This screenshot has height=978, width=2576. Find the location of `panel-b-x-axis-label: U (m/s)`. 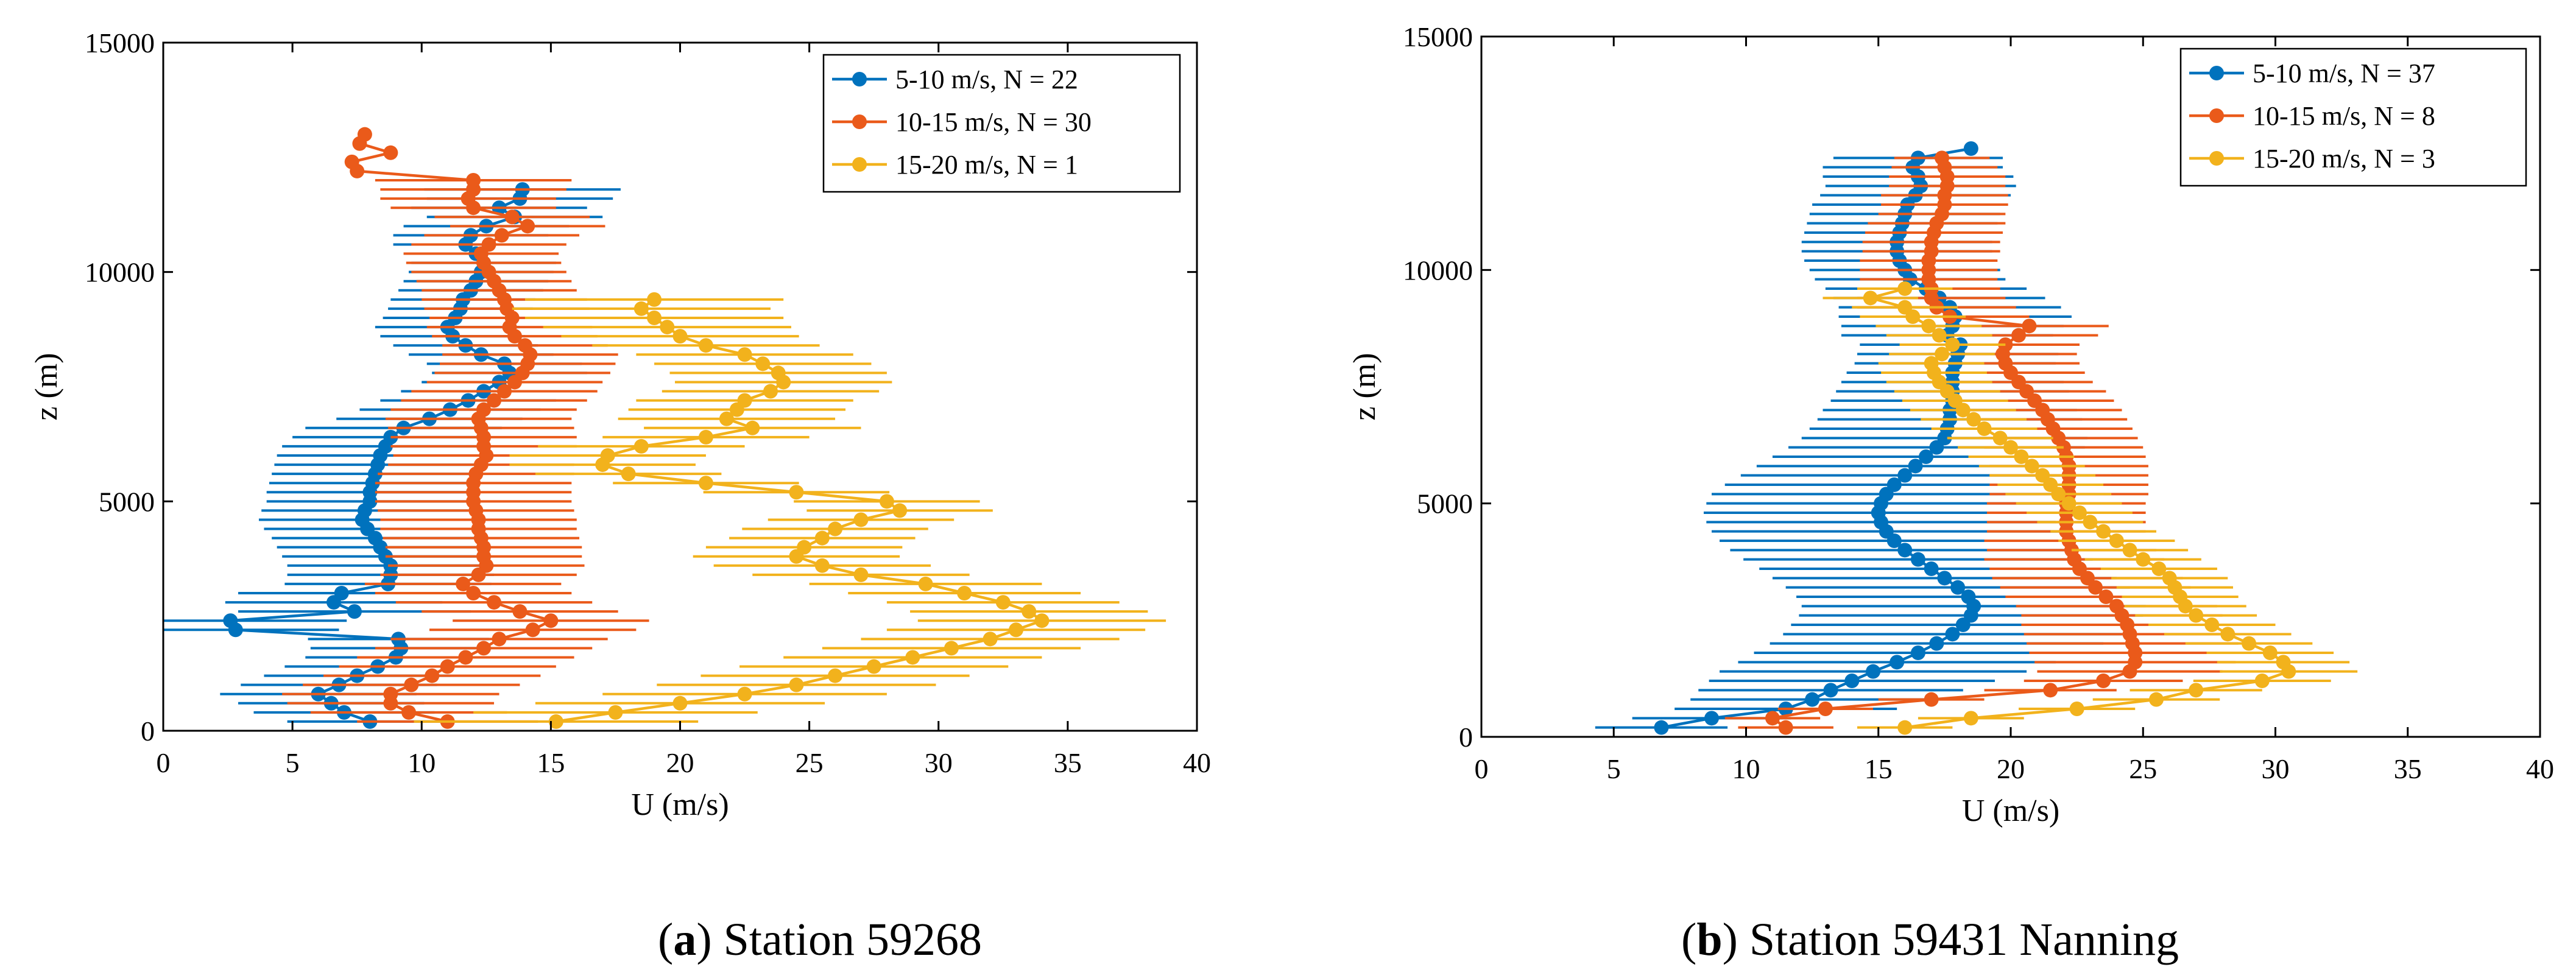

panel-b-x-axis-label: U (m/s) is located at coordinates (2010, 810).